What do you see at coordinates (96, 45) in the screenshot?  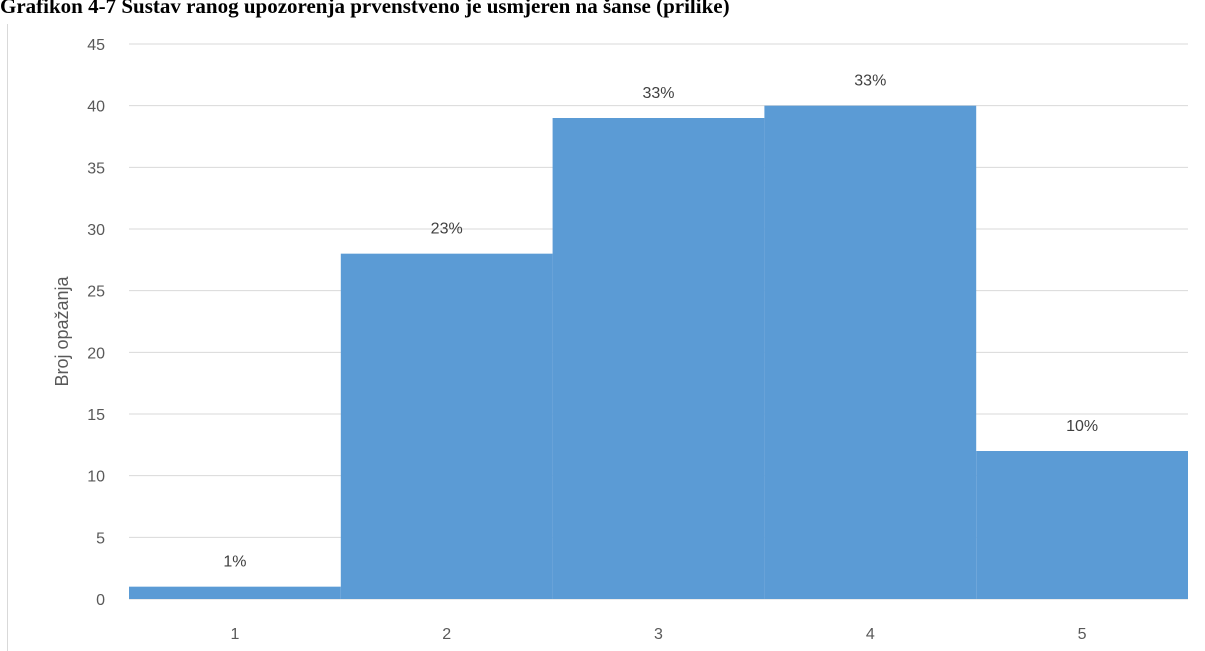 I see `y-tick-label: 45` at bounding box center [96, 45].